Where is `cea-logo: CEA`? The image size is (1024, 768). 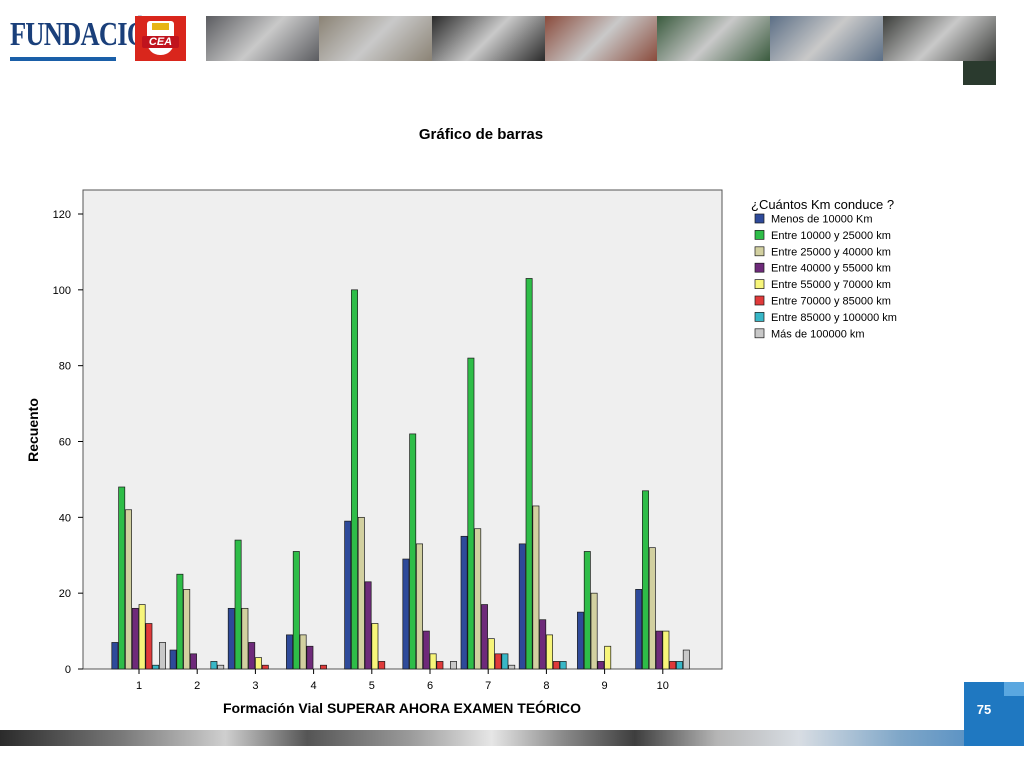 cea-logo: CEA is located at coordinates (160, 38).